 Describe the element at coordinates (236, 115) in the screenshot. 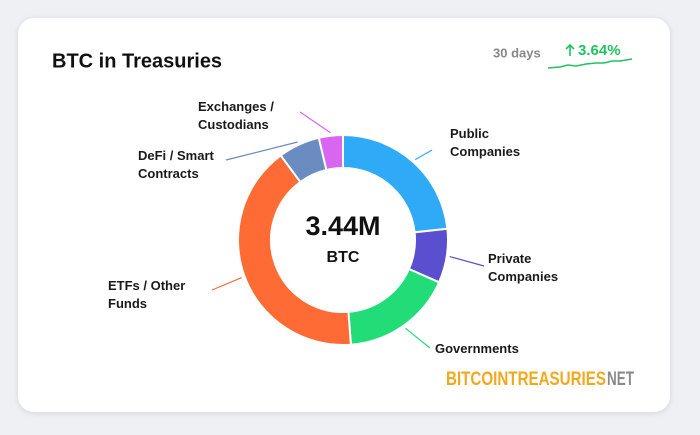

I see `segment-label: Exchanges / Custodians` at that location.